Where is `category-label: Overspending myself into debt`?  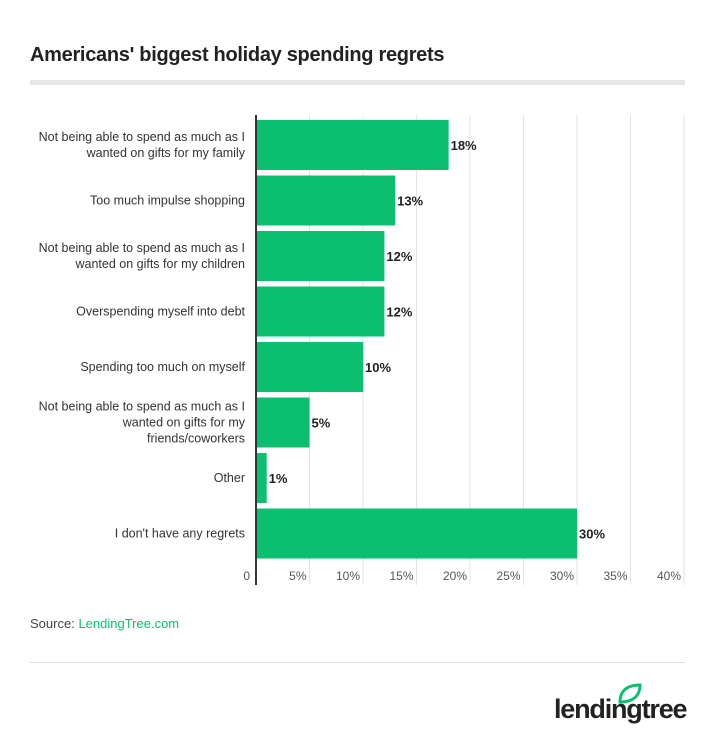
category-label: Overspending myself into debt is located at coordinates (160, 312).